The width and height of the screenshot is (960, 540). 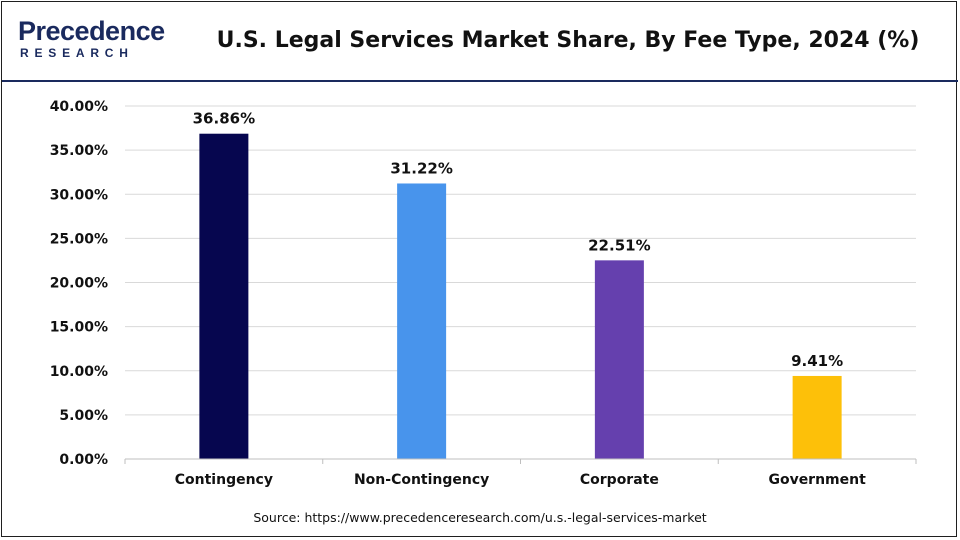 I want to click on y-tick-label: 40.00%, so click(x=79, y=107).